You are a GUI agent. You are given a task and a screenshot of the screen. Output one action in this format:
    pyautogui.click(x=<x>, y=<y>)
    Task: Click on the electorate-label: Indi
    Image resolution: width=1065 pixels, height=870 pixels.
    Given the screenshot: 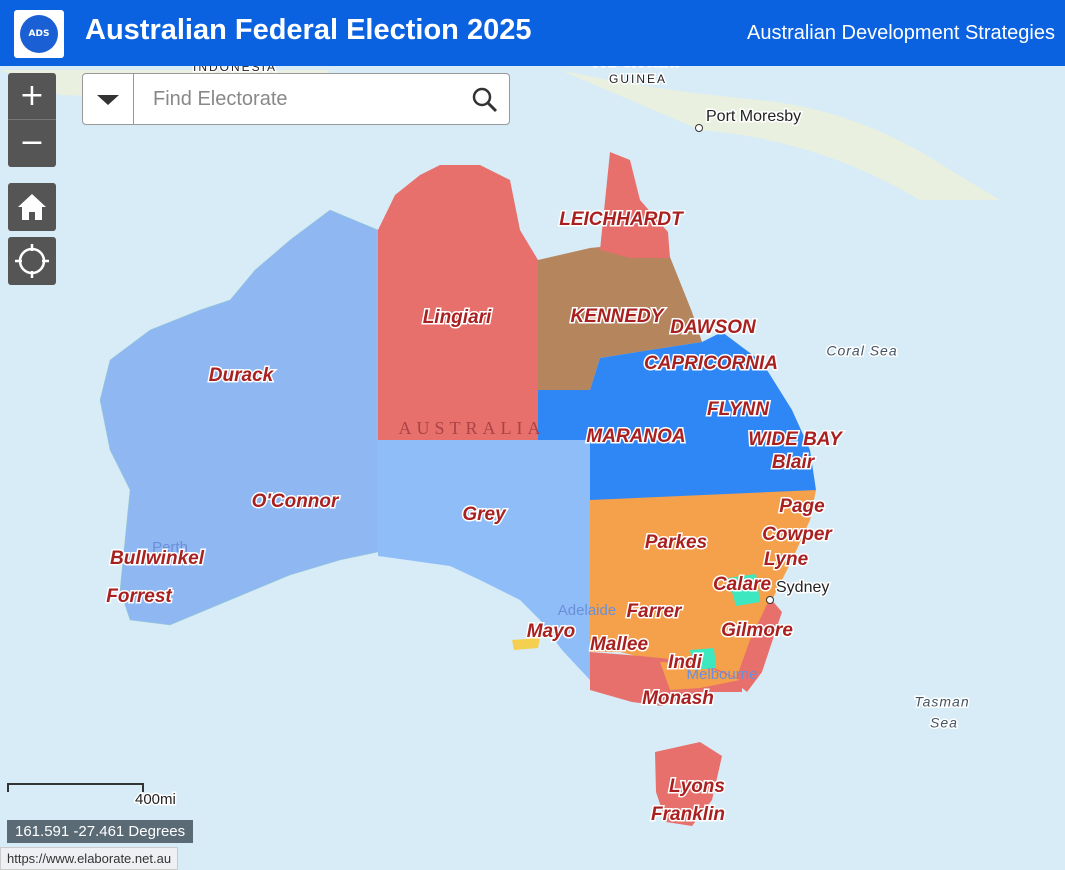 What is the action you would take?
    pyautogui.click(x=685, y=662)
    